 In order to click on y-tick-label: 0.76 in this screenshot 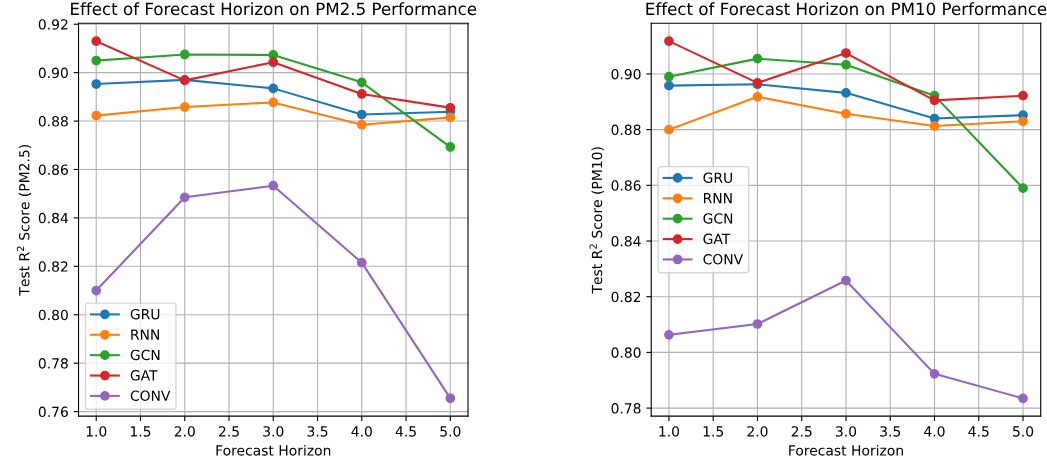, I will do `click(53, 412)`.